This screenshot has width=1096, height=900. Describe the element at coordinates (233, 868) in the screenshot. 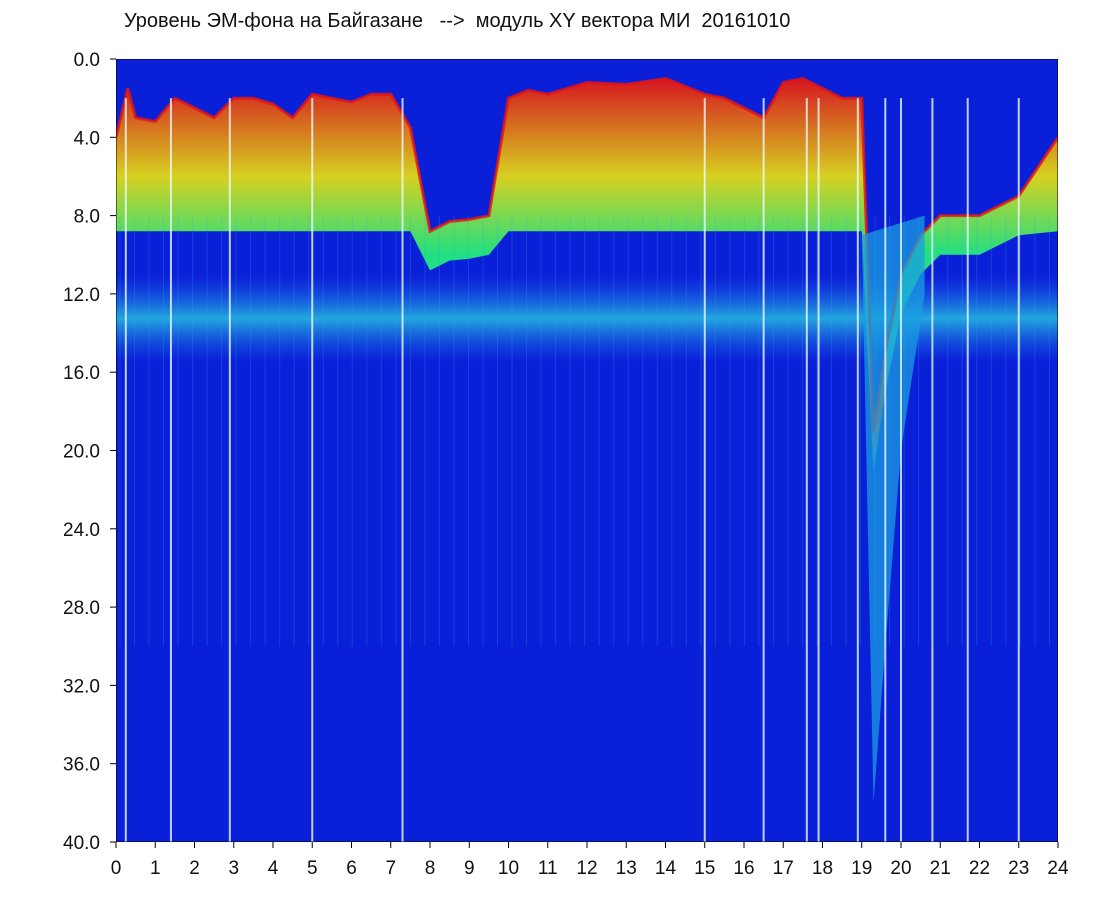

I see `x-tick-label: 3` at that location.